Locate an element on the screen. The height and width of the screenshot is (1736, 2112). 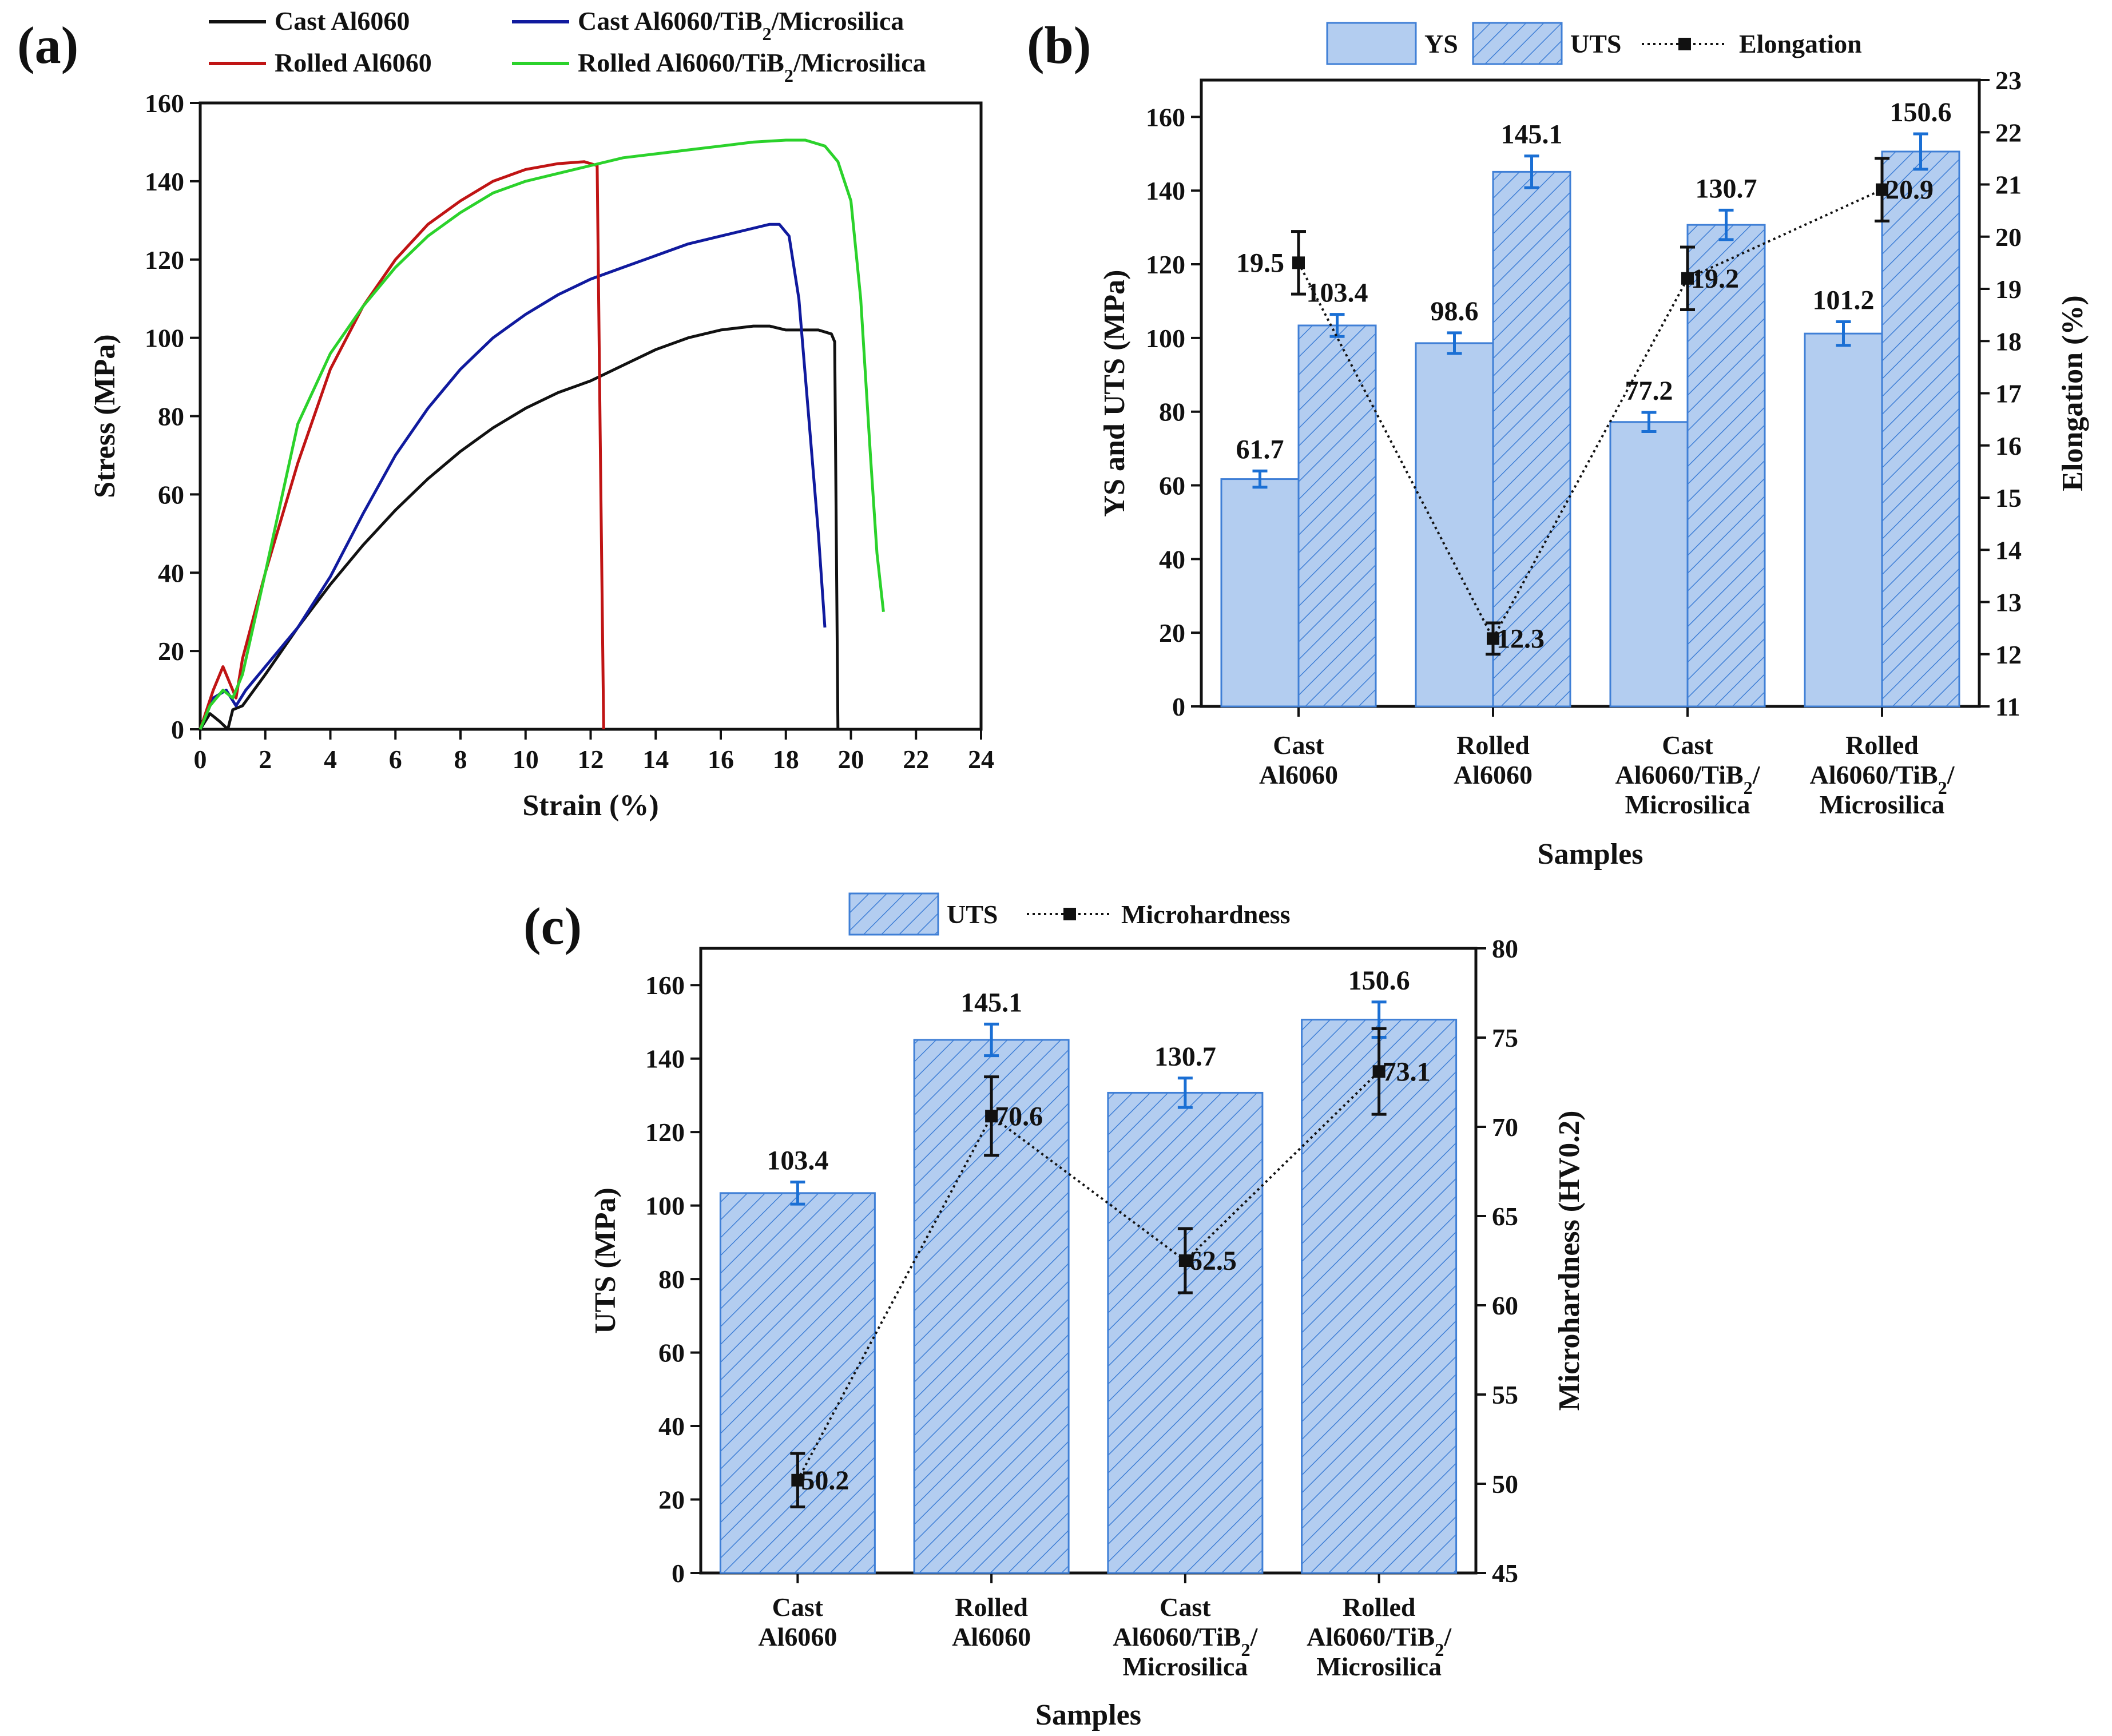
y2-tick-label: 45 is located at coordinates (1505, 1573).